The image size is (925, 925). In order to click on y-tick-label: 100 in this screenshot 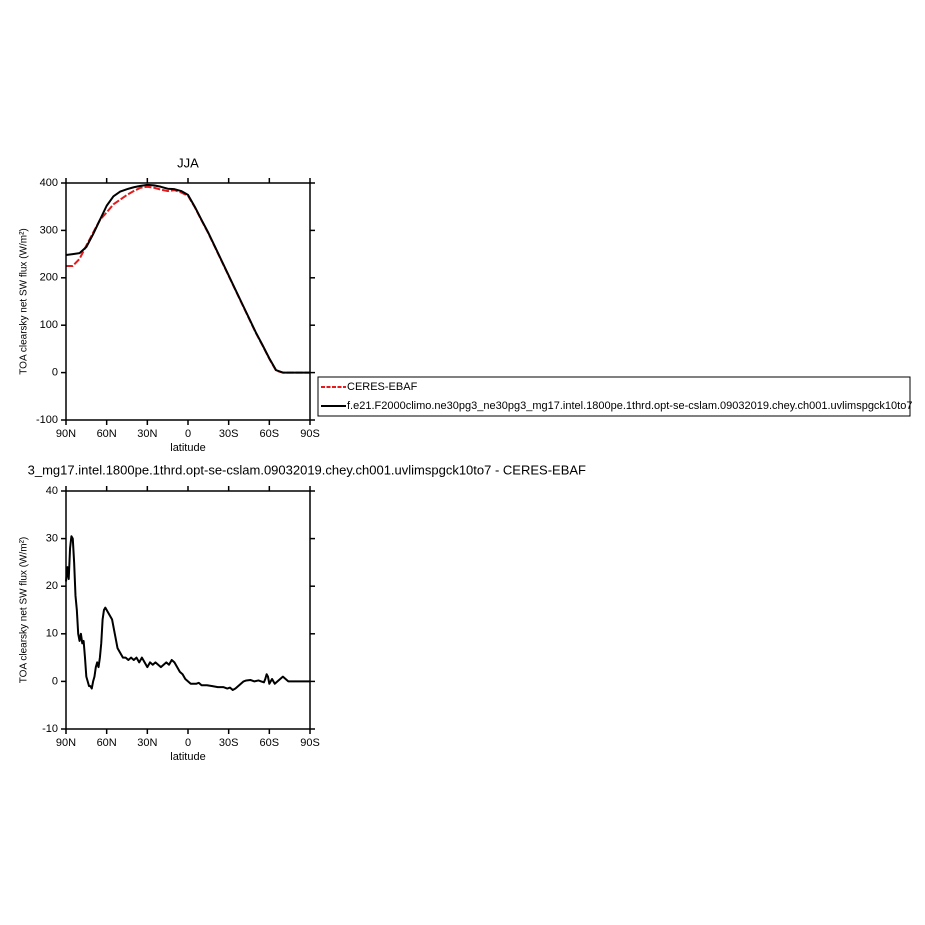, I will do `click(49, 325)`.